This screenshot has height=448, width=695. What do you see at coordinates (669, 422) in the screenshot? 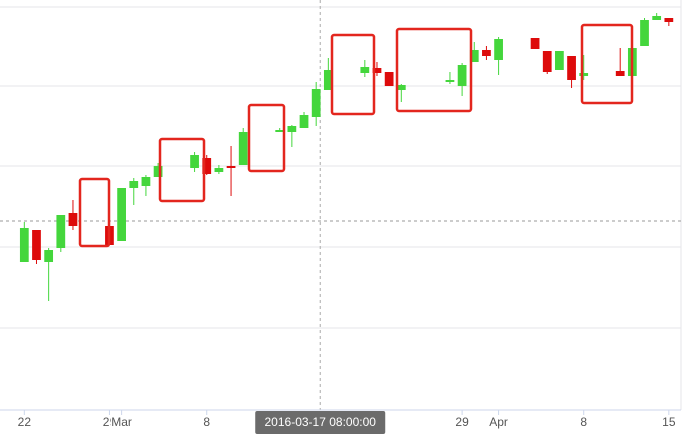
I see `x-tick-label: 15` at bounding box center [669, 422].